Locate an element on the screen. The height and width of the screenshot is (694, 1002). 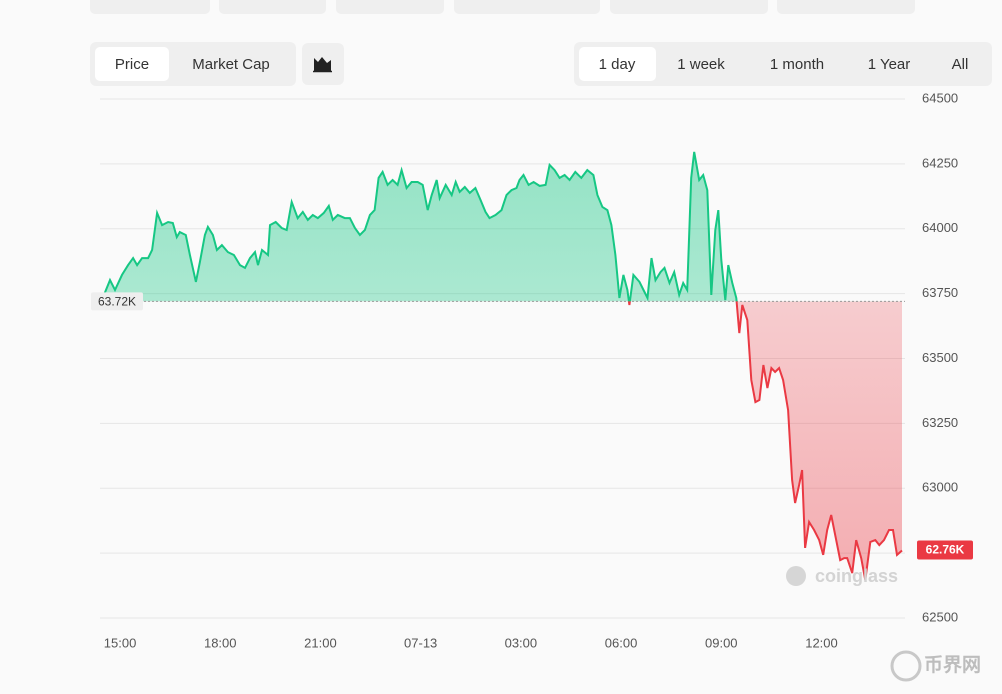
range: 1 month is located at coordinates (797, 64).